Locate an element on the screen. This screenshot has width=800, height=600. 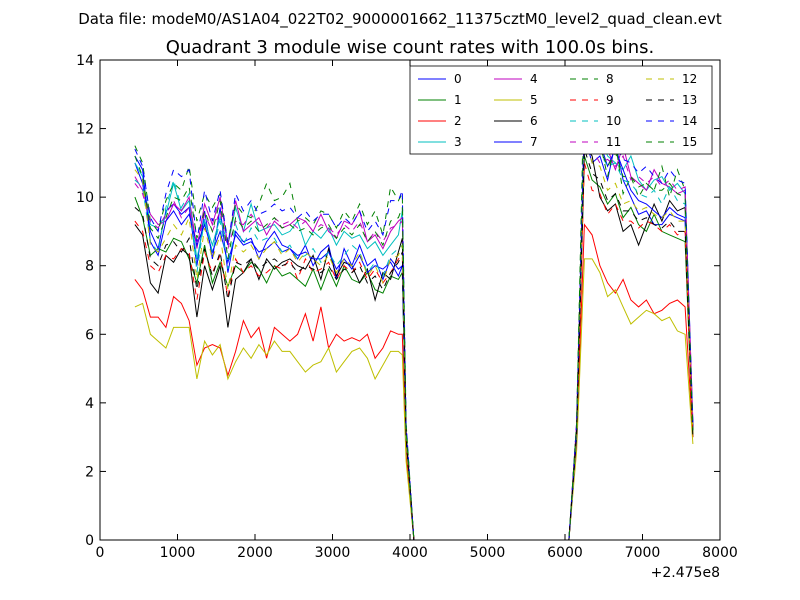
y-tick-label: 8 is located at coordinates (89, 267).